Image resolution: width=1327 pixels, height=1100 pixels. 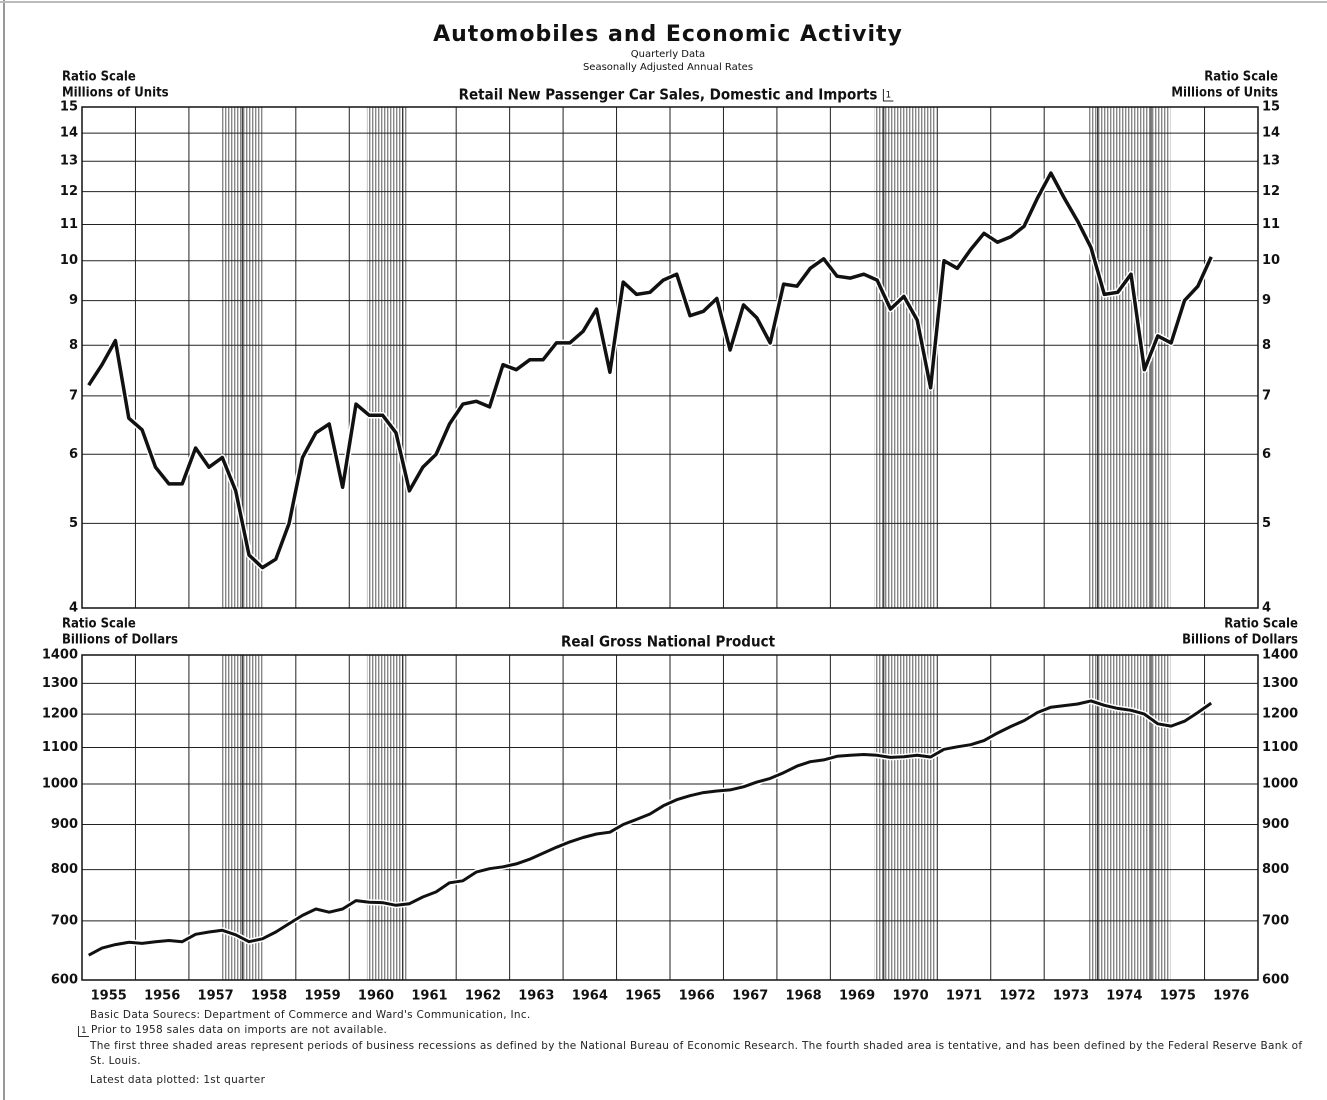 What do you see at coordinates (483, 996) in the screenshot?
I see `x-tick-label: 1962` at bounding box center [483, 996].